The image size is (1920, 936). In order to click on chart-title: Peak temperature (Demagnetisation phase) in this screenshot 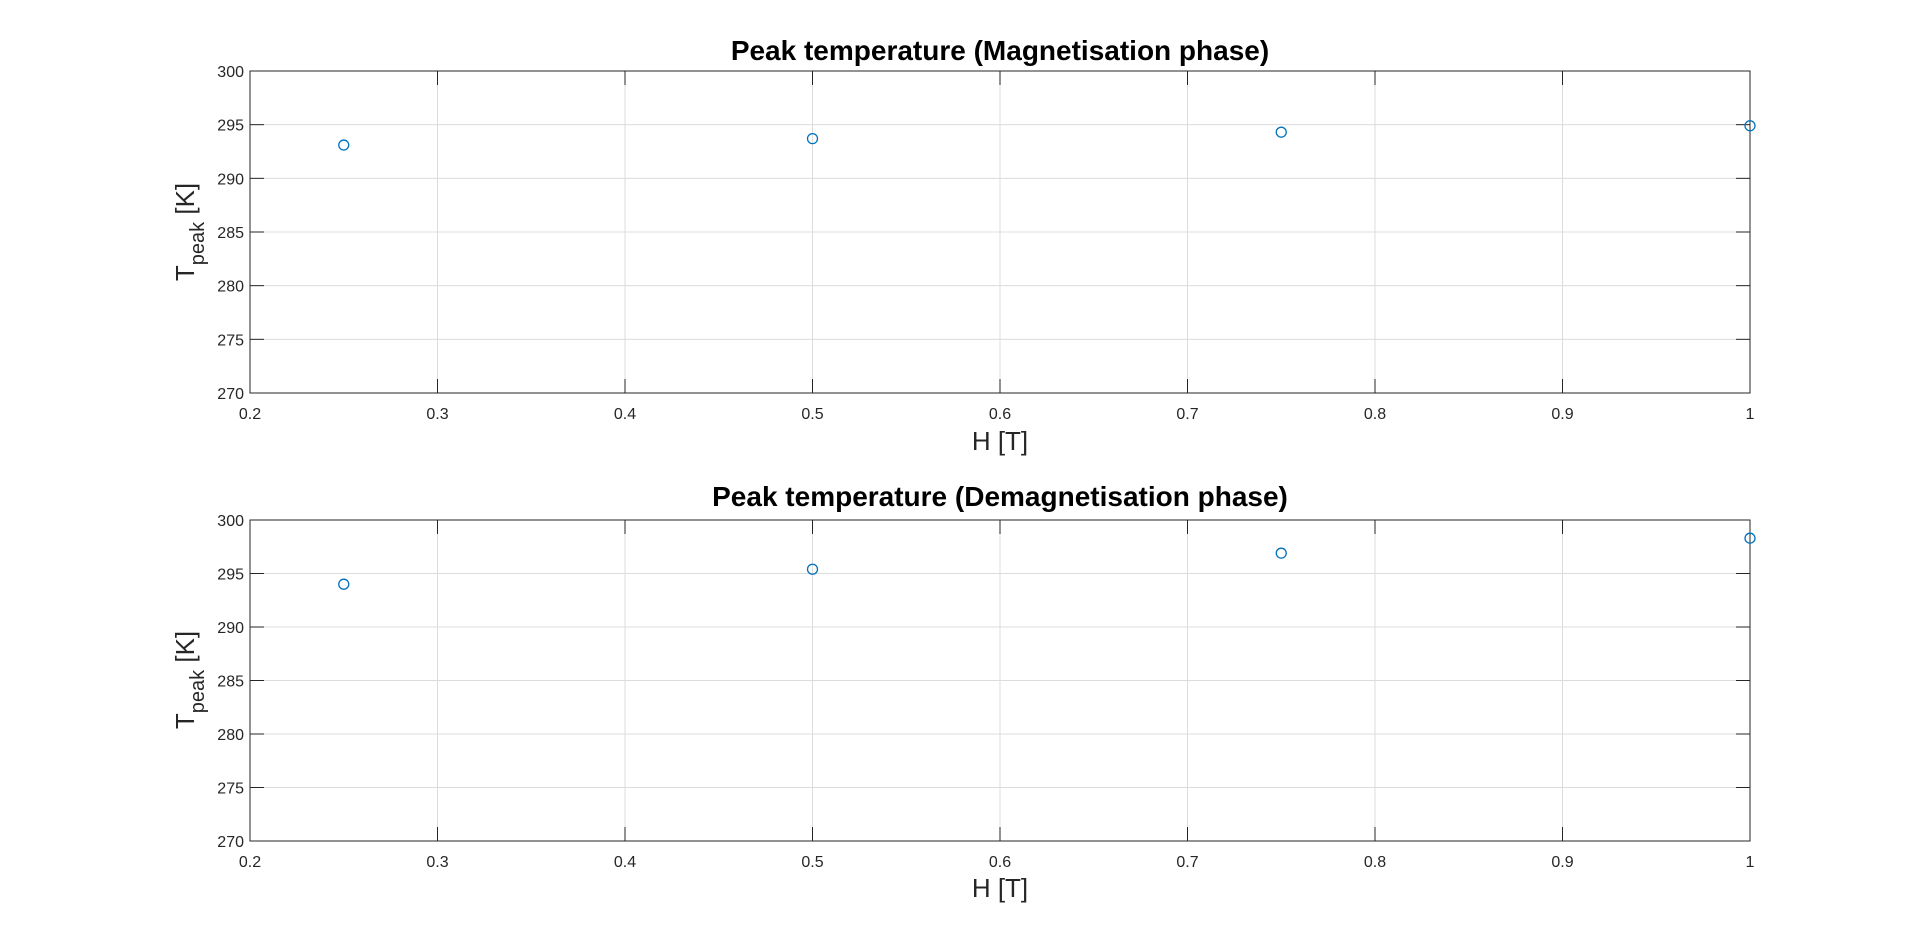, I will do `click(1000, 496)`.